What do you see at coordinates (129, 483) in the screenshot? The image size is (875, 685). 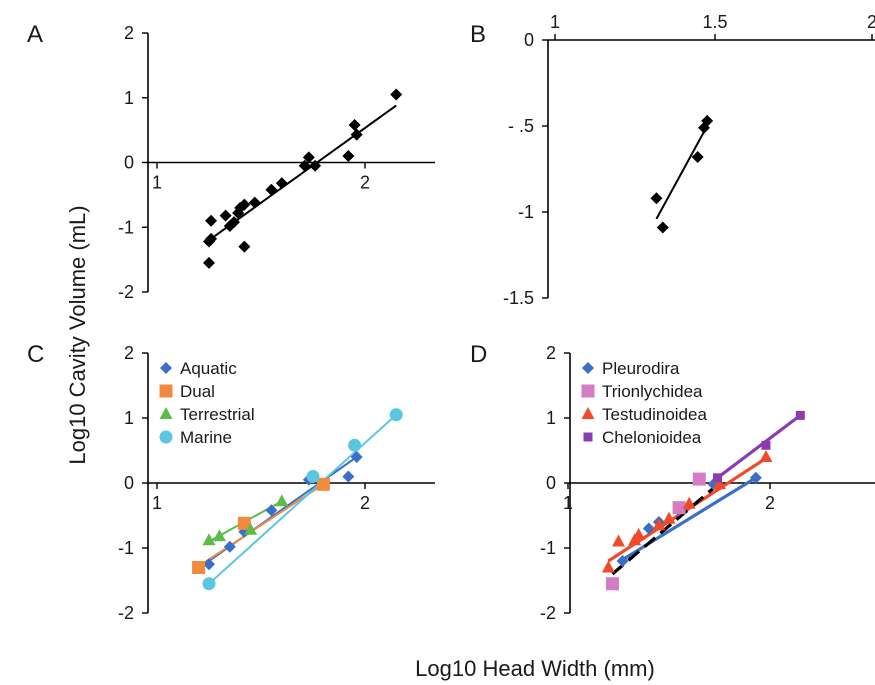 I see `panel-c-y-tick-label: 0` at bounding box center [129, 483].